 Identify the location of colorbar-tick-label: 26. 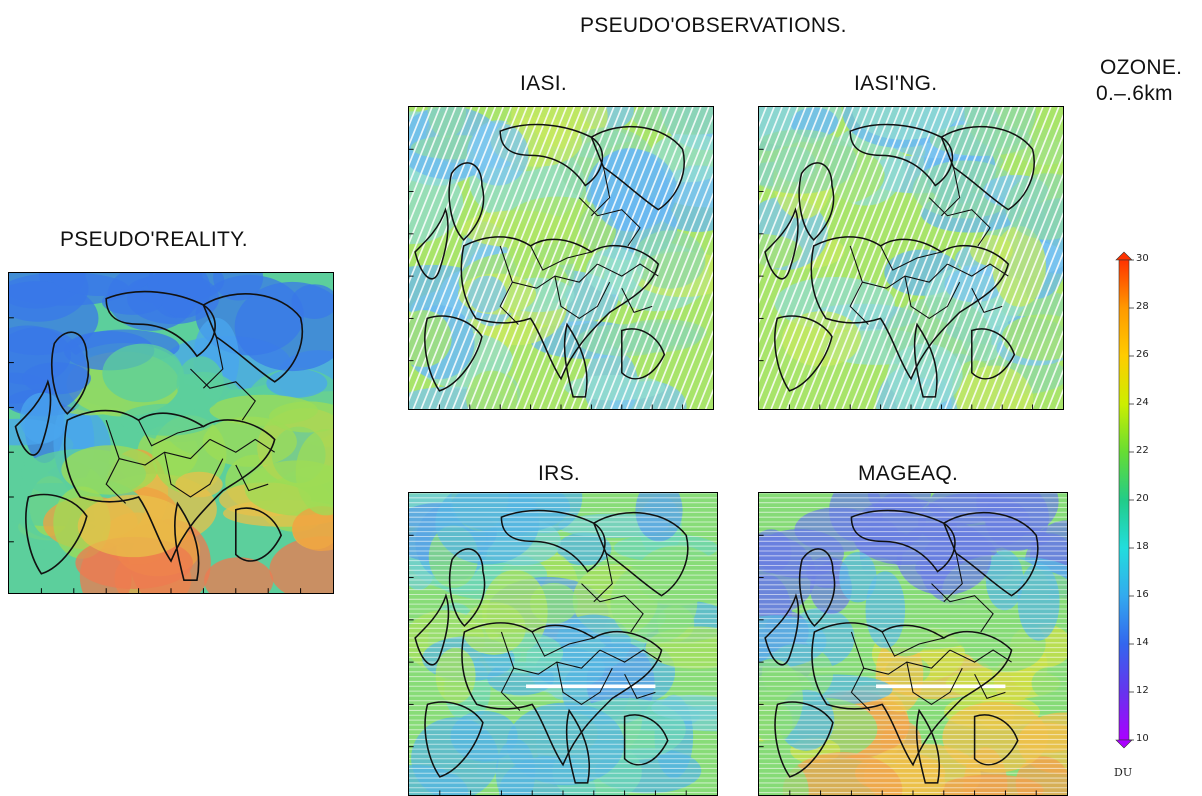
(1142, 354).